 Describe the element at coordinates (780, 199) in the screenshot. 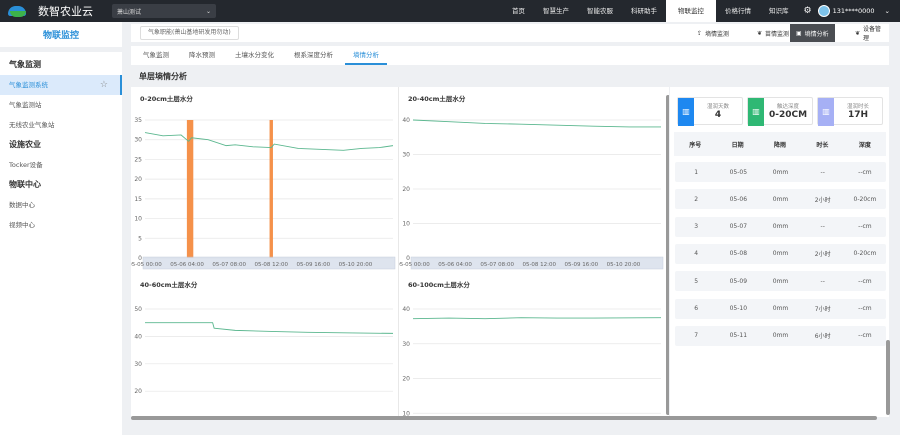

I see `table-row: 2 05-06 0mm 2小时 0-20cm` at that location.